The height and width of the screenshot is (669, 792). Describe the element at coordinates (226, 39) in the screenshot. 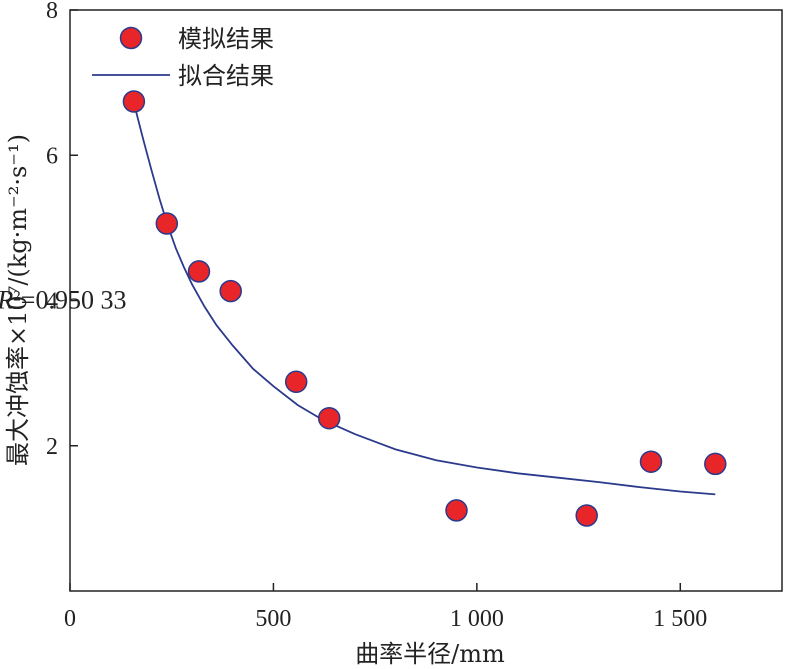

I see `legend-label-simulation: 模拟结果` at that location.